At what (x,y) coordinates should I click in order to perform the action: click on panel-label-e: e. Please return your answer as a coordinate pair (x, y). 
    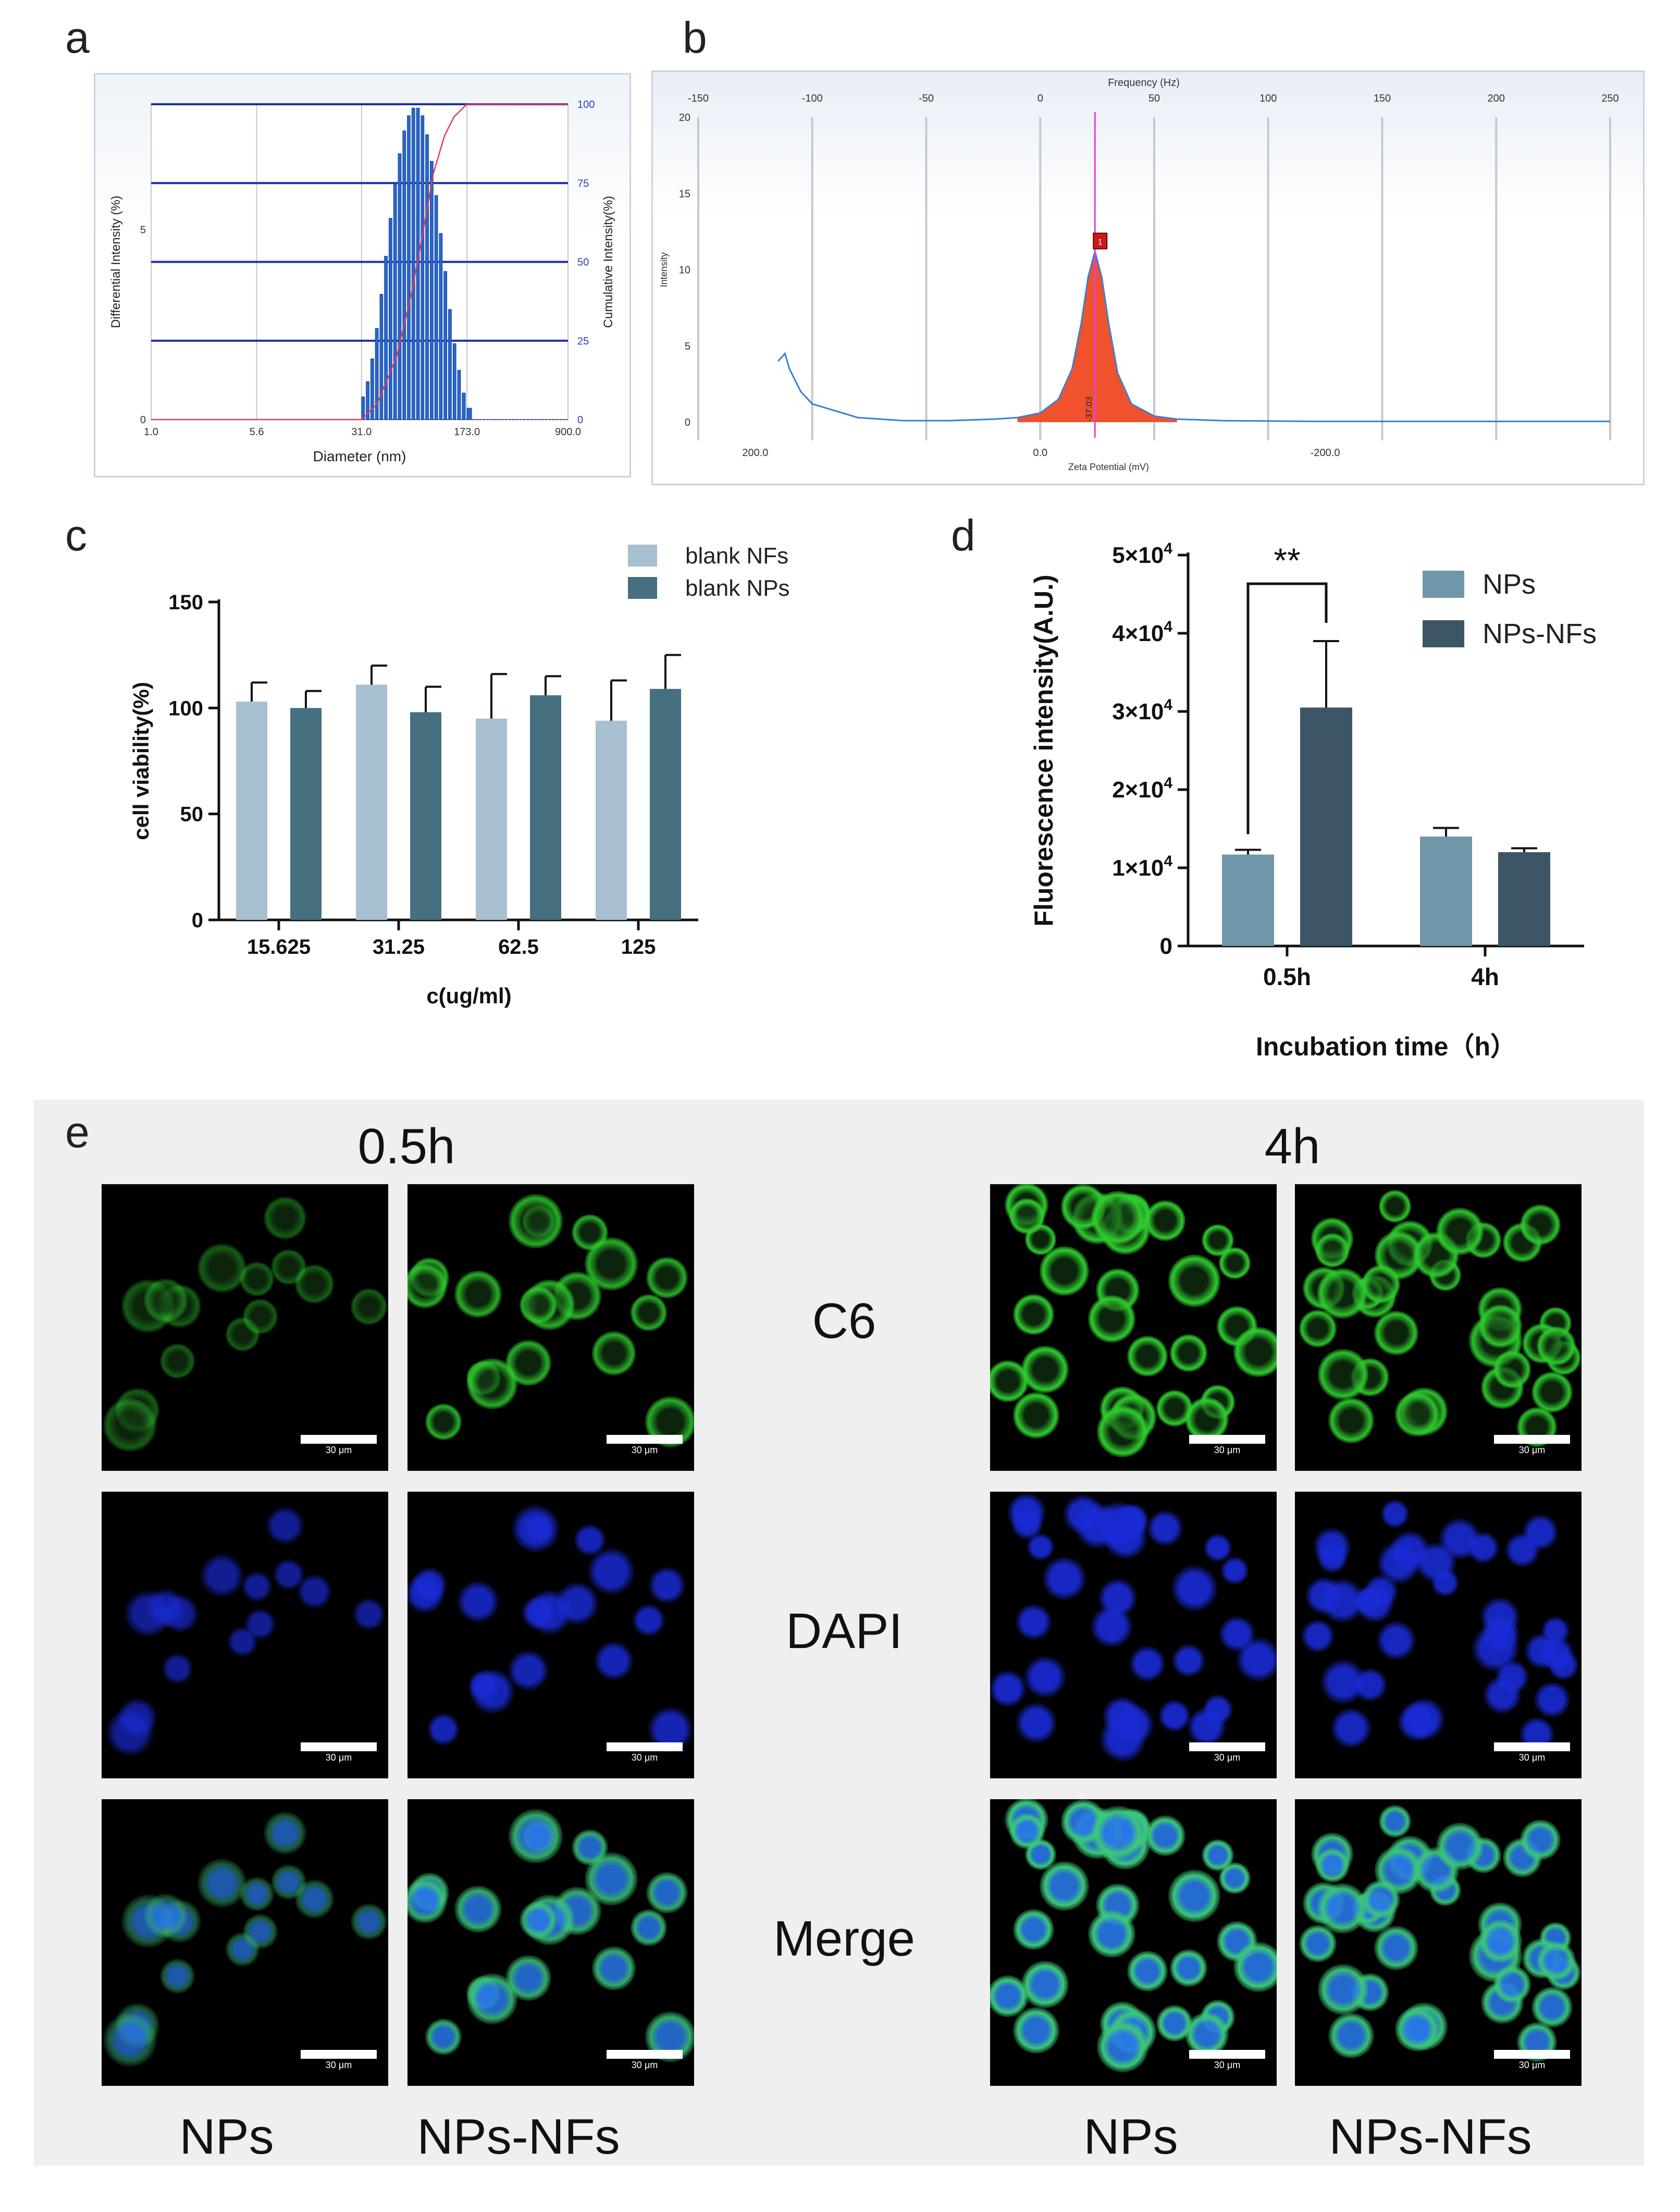
    Looking at the image, I should click on (78, 1132).